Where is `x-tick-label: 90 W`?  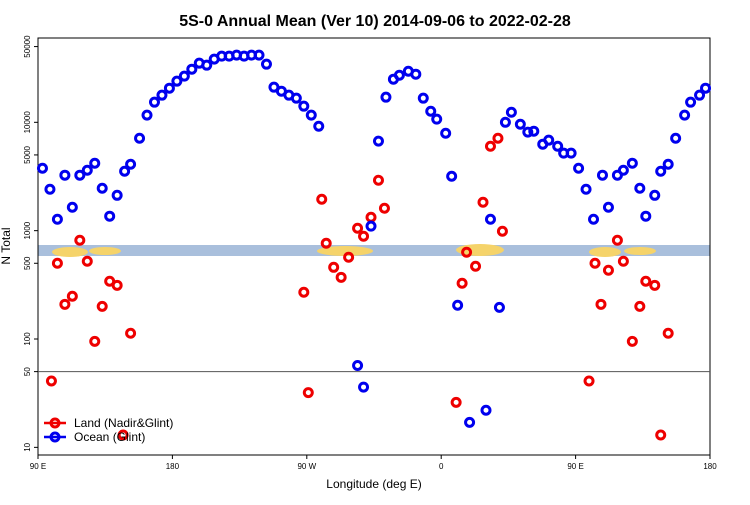
x-tick-label: 90 W is located at coordinates (306, 466).